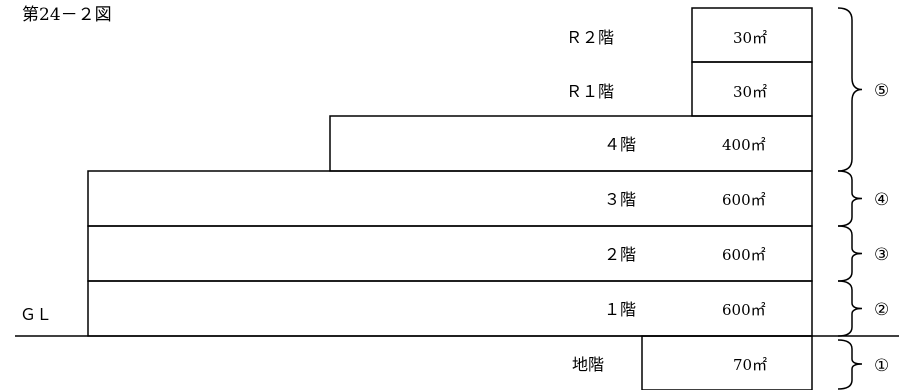 The height and width of the screenshot is (390, 899). What do you see at coordinates (744, 310) in the screenshot?
I see `floor-1-area: 600㎡` at bounding box center [744, 310].